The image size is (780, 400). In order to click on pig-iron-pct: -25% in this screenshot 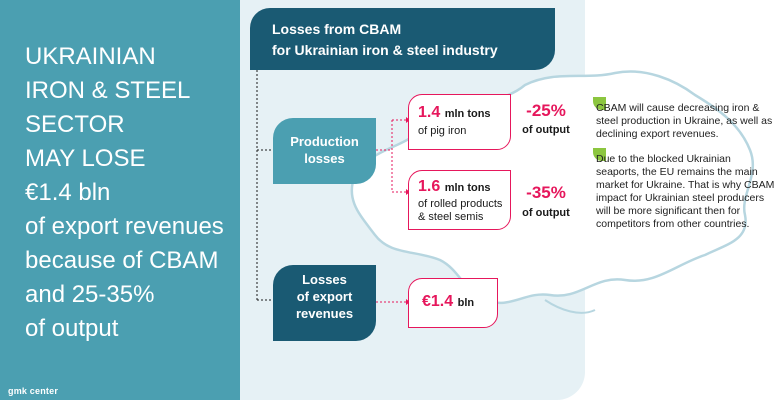, I will do `click(546, 110)`.